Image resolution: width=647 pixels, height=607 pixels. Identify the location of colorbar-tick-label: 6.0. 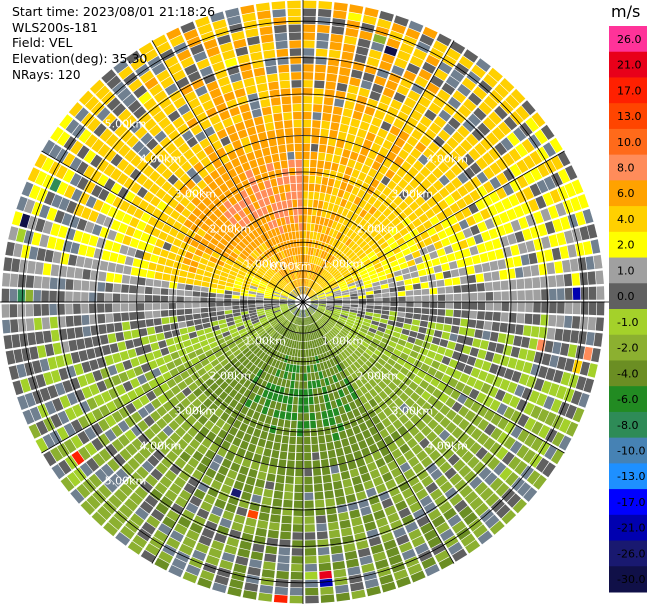
(626, 193).